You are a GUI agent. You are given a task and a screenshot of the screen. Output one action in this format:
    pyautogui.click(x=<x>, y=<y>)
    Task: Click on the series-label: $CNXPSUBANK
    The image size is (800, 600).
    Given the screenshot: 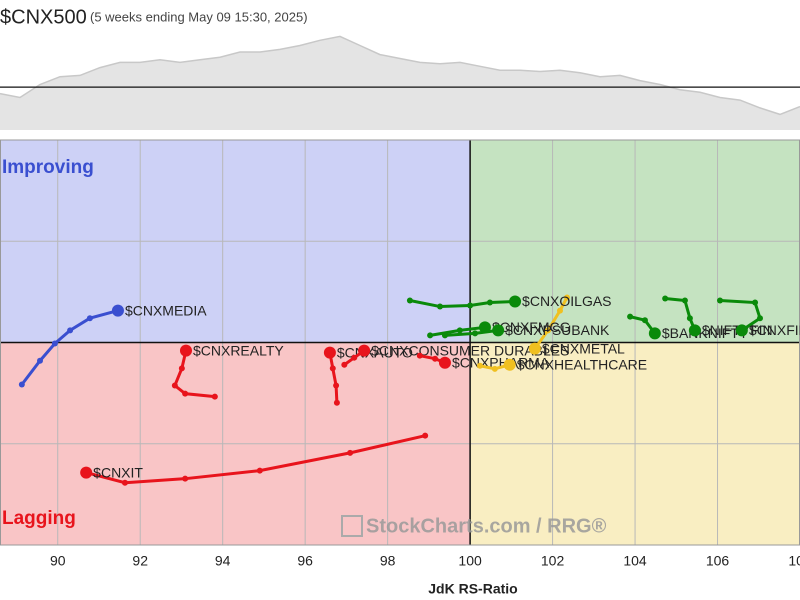 What is the action you would take?
    pyautogui.click(x=557, y=330)
    